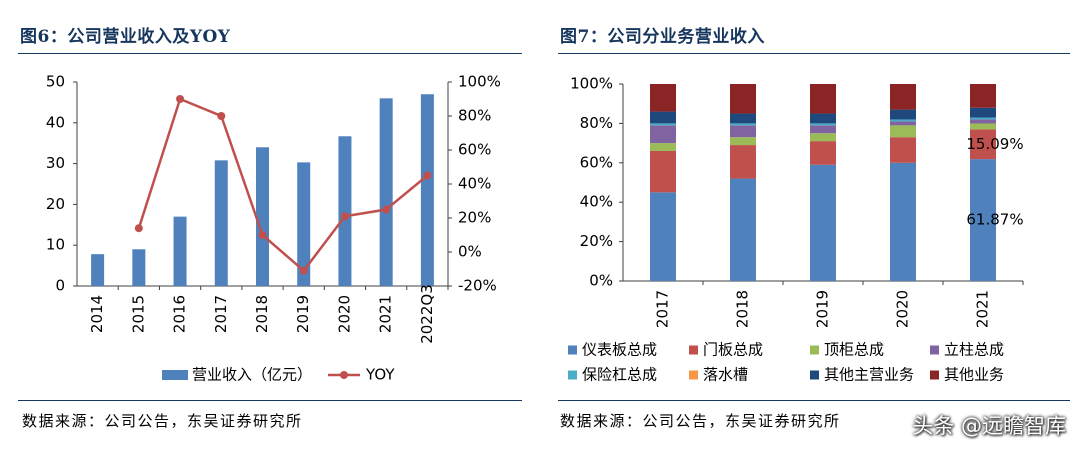  Describe the element at coordinates (596, 162) in the screenshot. I see `y-tick-label: 60%` at that location.